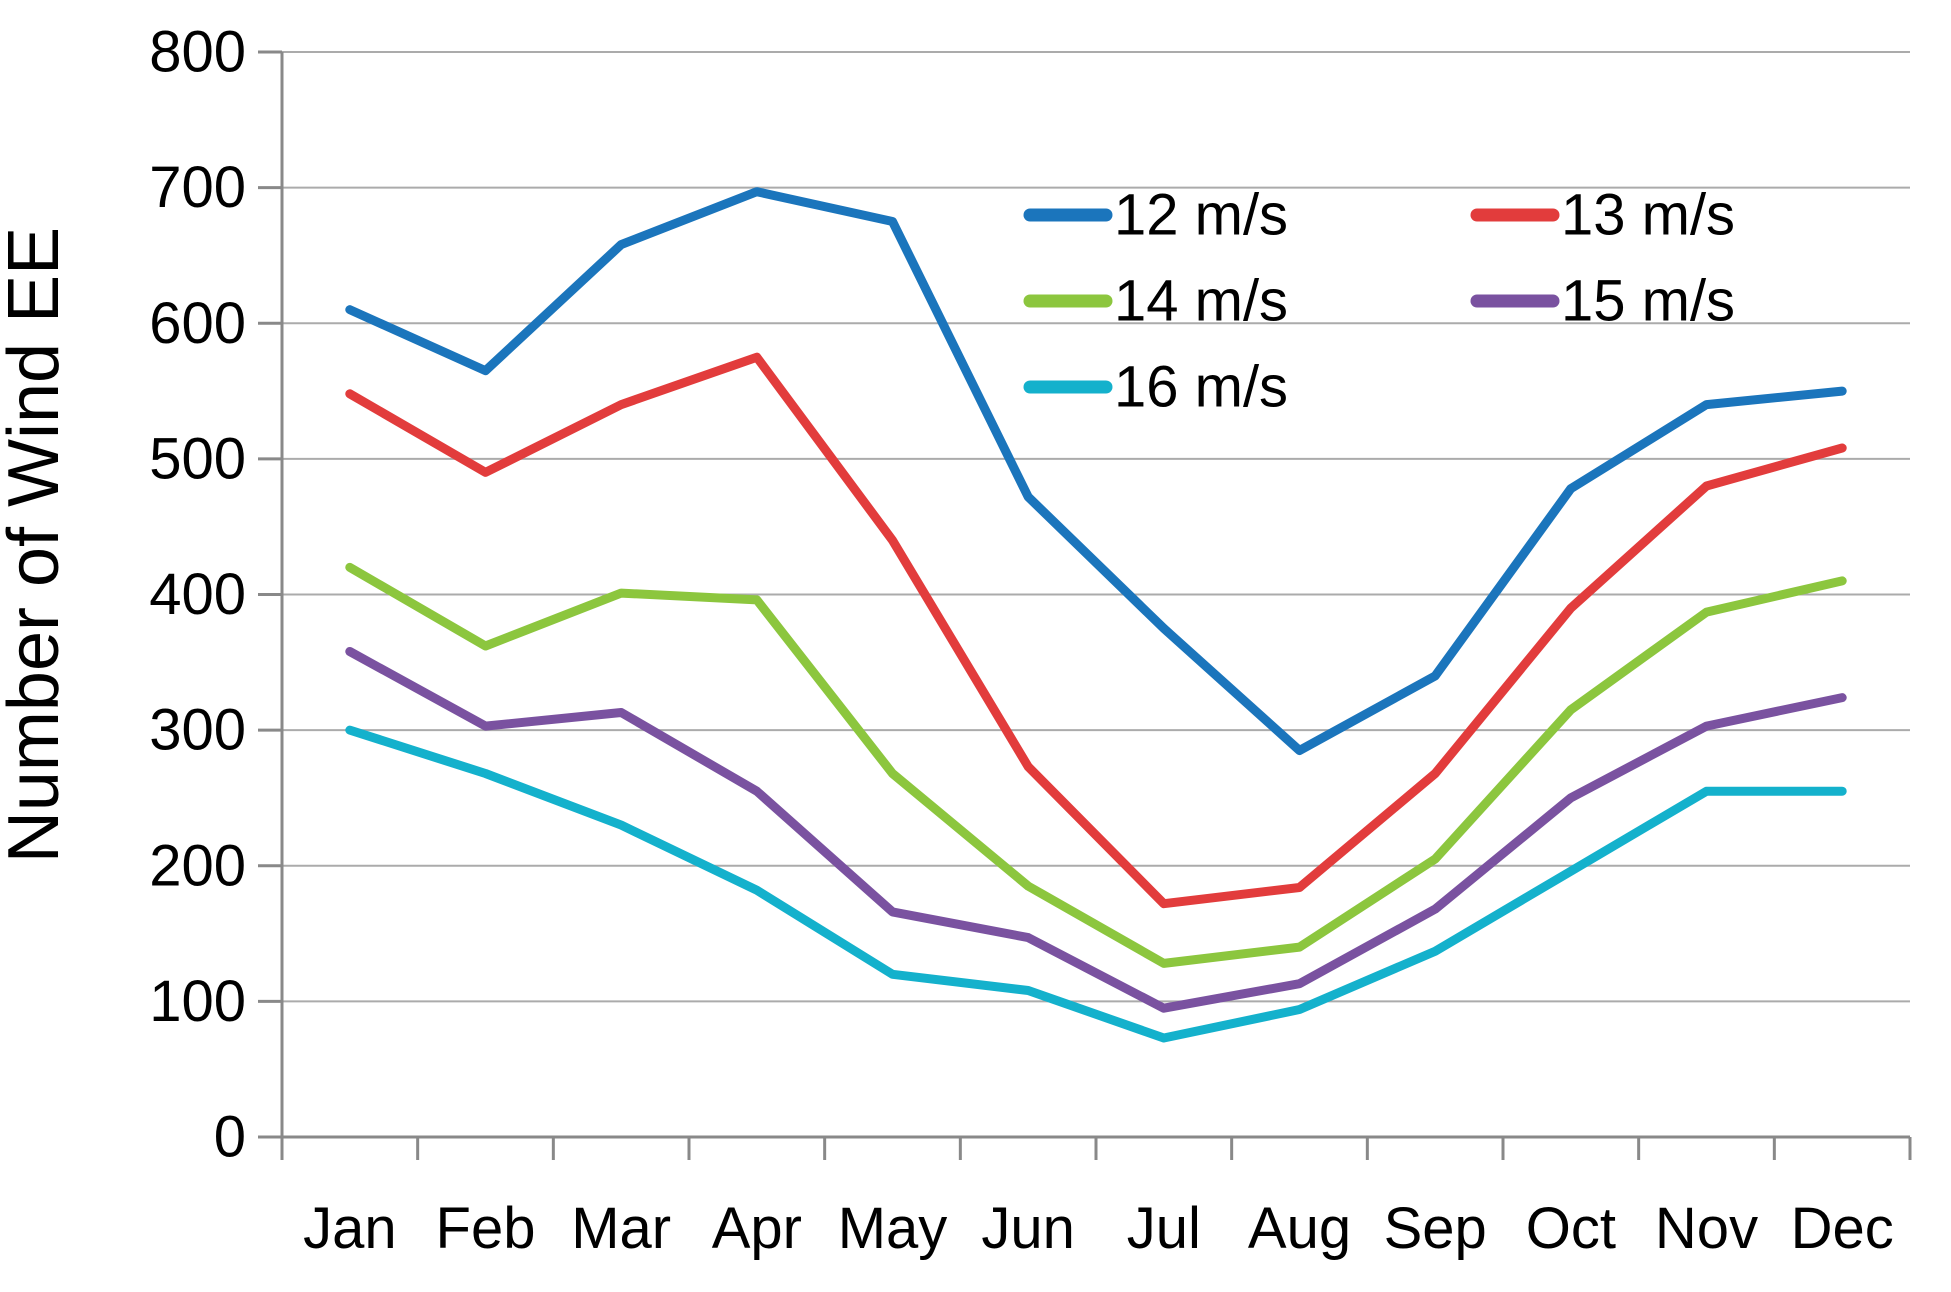 The image size is (1951, 1292). I want to click on y-tick-label: 400, so click(197, 594).